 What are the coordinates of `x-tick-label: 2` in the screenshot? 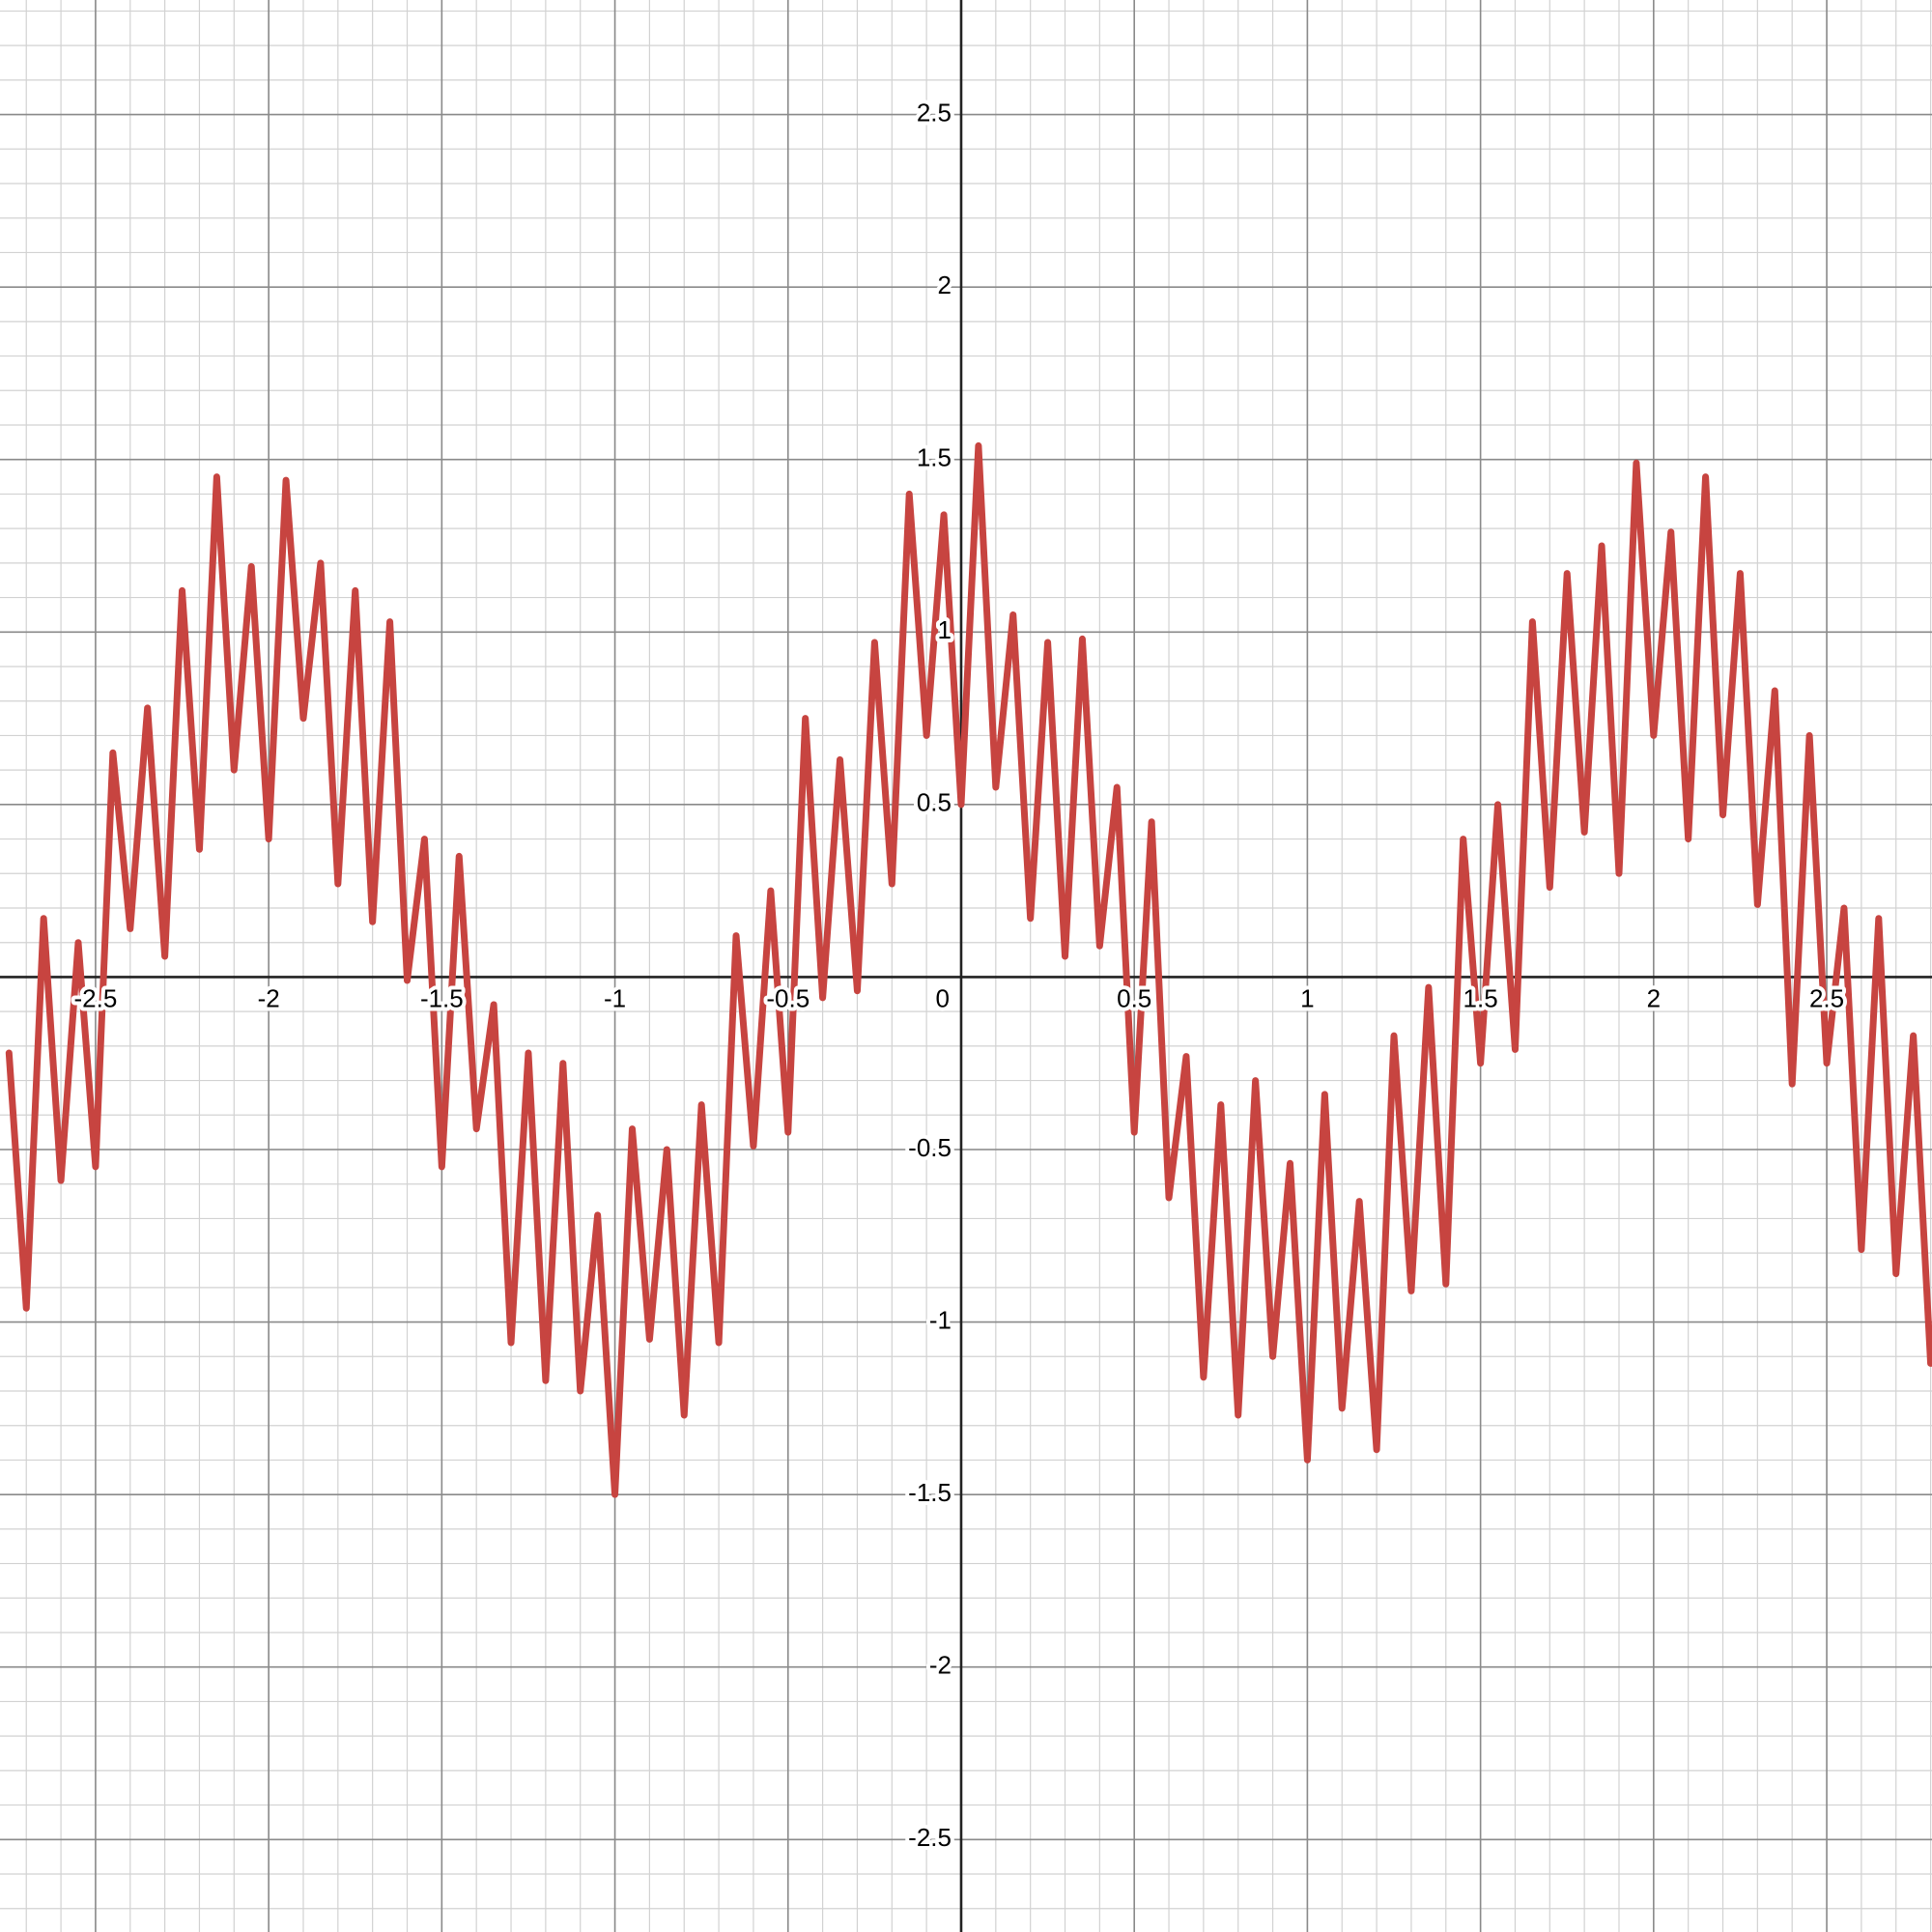 It's located at (1654, 997).